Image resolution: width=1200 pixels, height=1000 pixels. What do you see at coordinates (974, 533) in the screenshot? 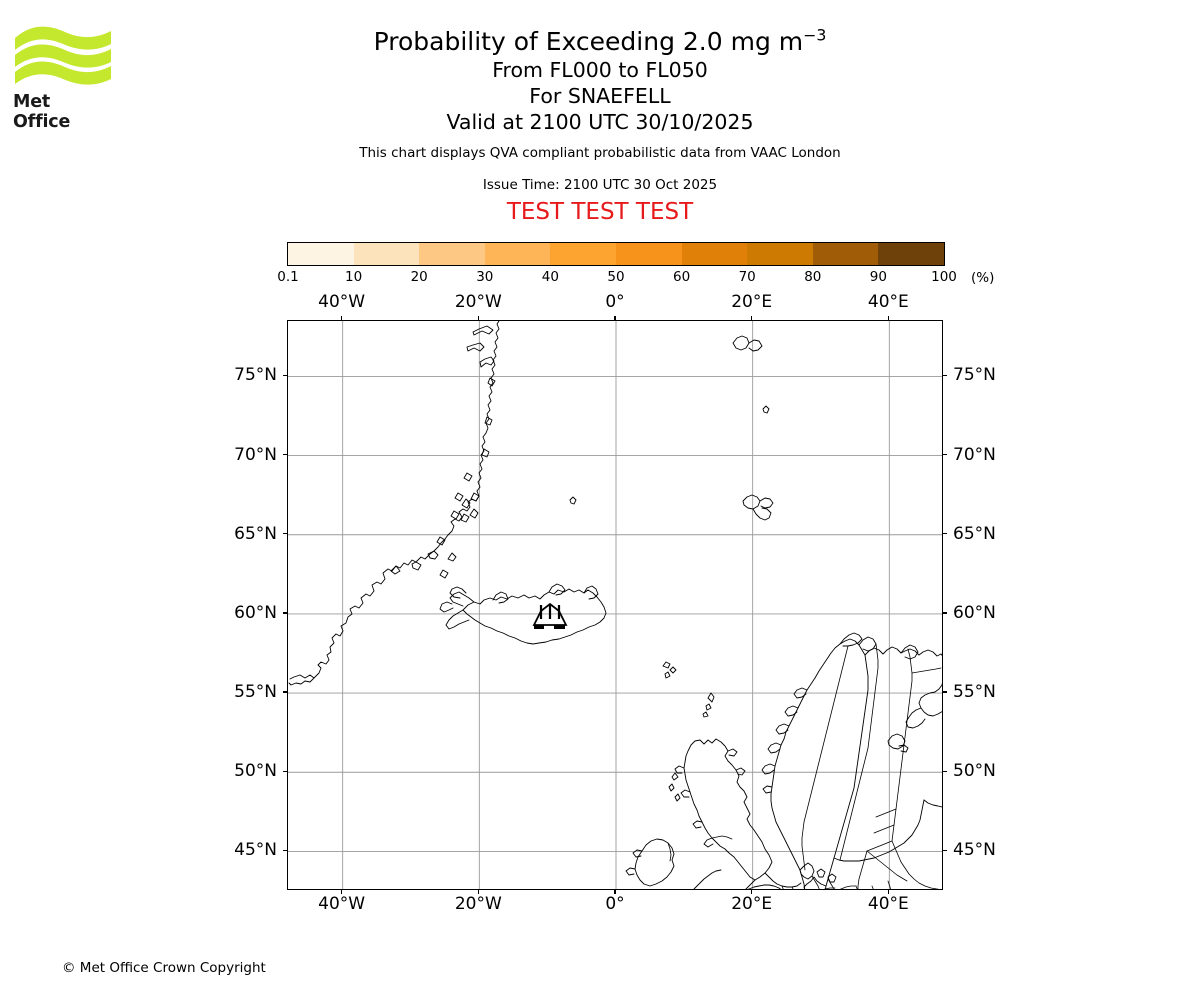
I see `lat-label-right-65°N: 65°N` at bounding box center [974, 533].